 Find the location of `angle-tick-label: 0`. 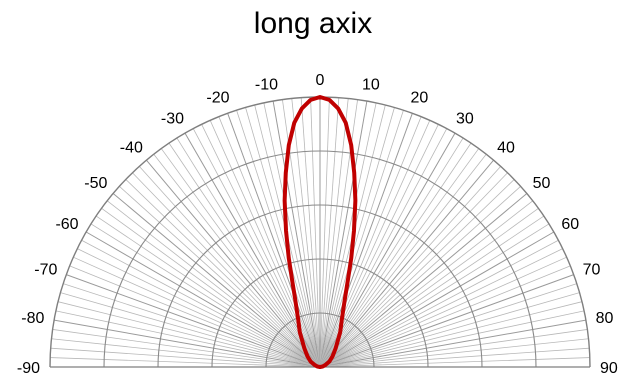

angle-tick-label: 0 is located at coordinates (320, 80).